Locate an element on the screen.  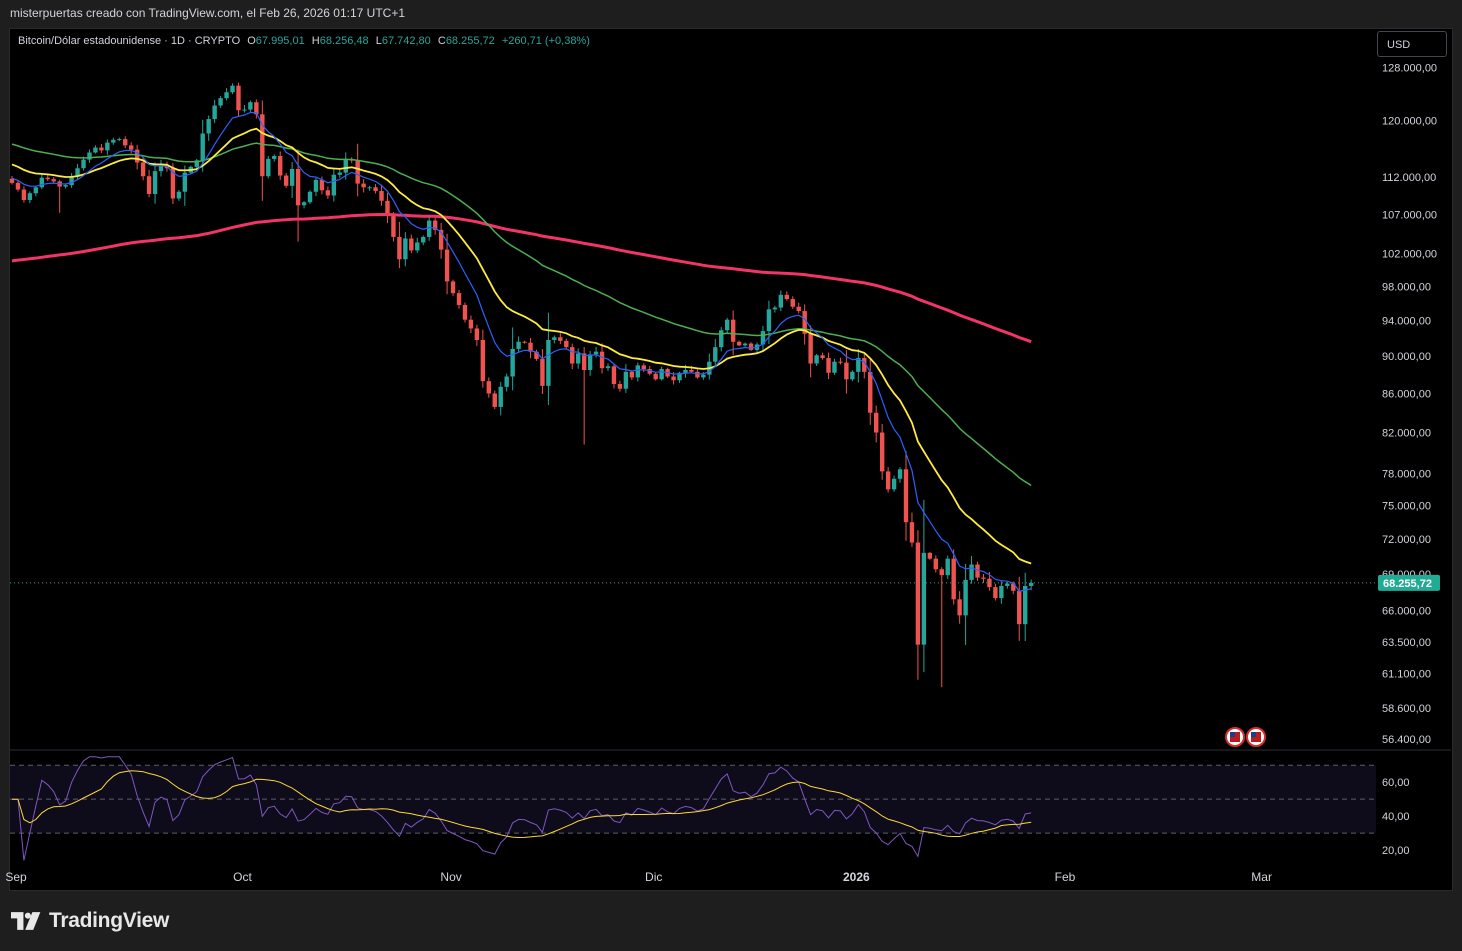
open-label: O is located at coordinates (251, 41).